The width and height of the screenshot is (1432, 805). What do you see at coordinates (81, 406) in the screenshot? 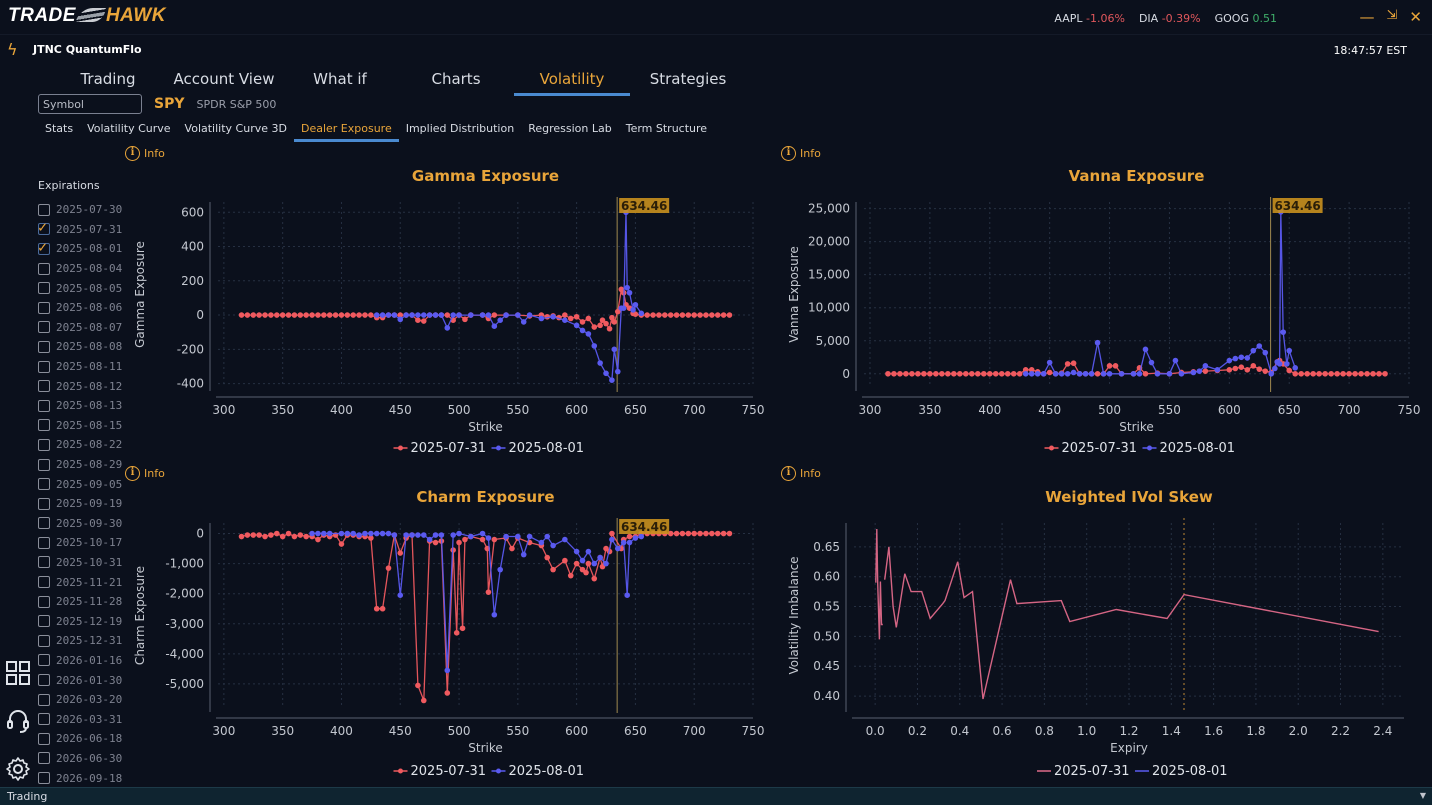
I see `expiration-item: 2025-08-13` at bounding box center [81, 406].